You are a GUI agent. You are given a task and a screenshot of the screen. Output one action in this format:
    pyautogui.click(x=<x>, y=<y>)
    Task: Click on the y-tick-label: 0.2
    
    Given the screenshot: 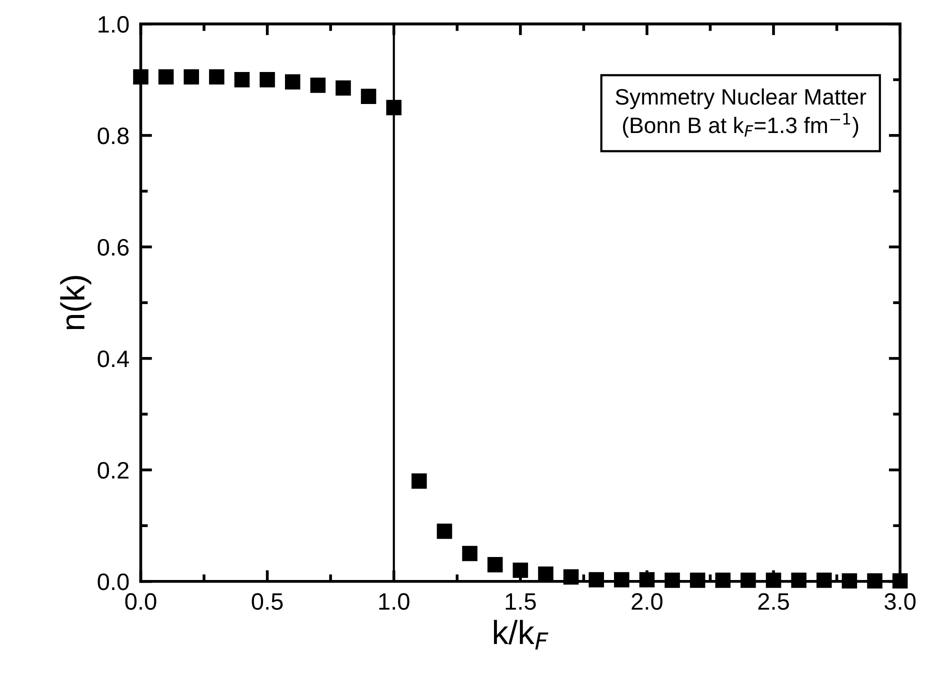 What is the action you would take?
    pyautogui.click(x=113, y=470)
    